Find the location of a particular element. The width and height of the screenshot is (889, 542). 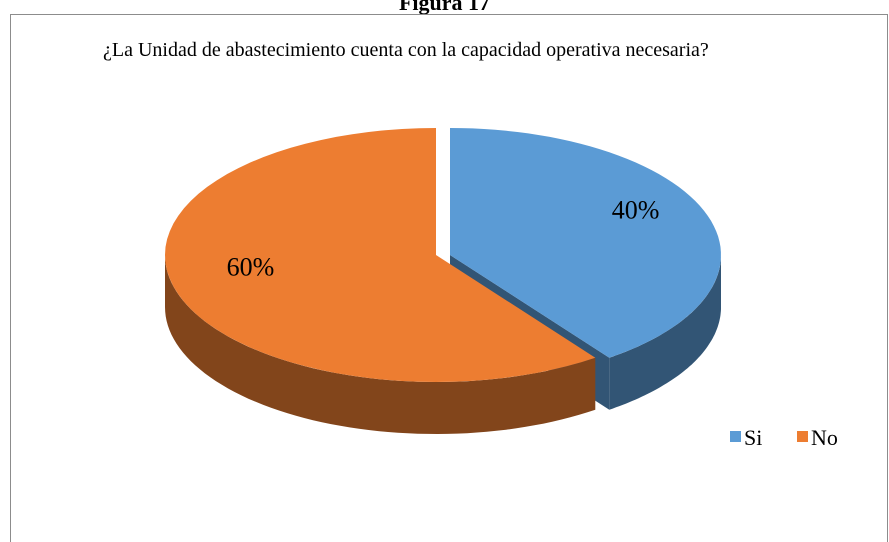

data-label: 40% is located at coordinates (636, 210).